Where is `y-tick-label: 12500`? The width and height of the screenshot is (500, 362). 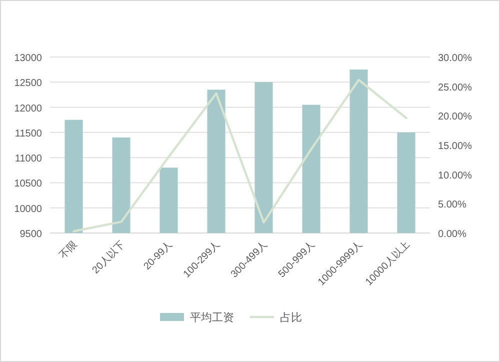 y-tick-label: 12500 is located at coordinates (28, 84).